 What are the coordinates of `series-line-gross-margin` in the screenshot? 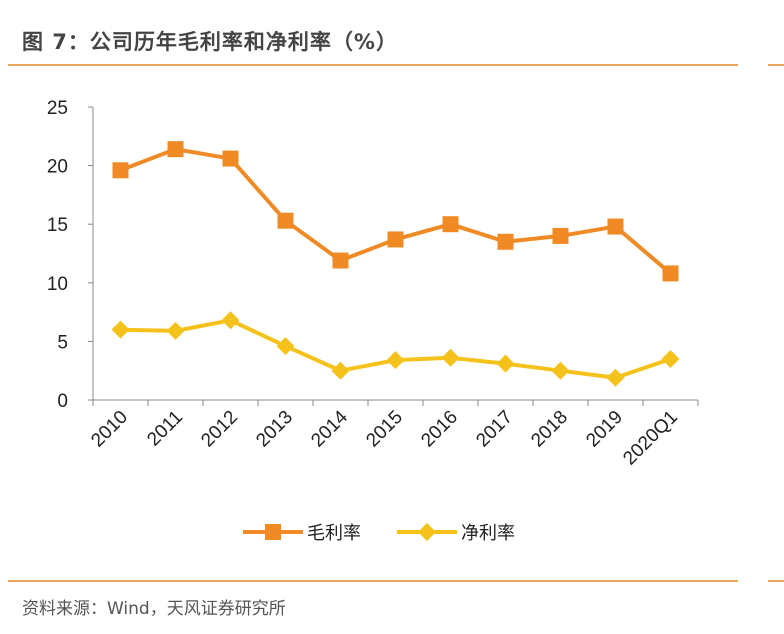 It's located at (395, 211).